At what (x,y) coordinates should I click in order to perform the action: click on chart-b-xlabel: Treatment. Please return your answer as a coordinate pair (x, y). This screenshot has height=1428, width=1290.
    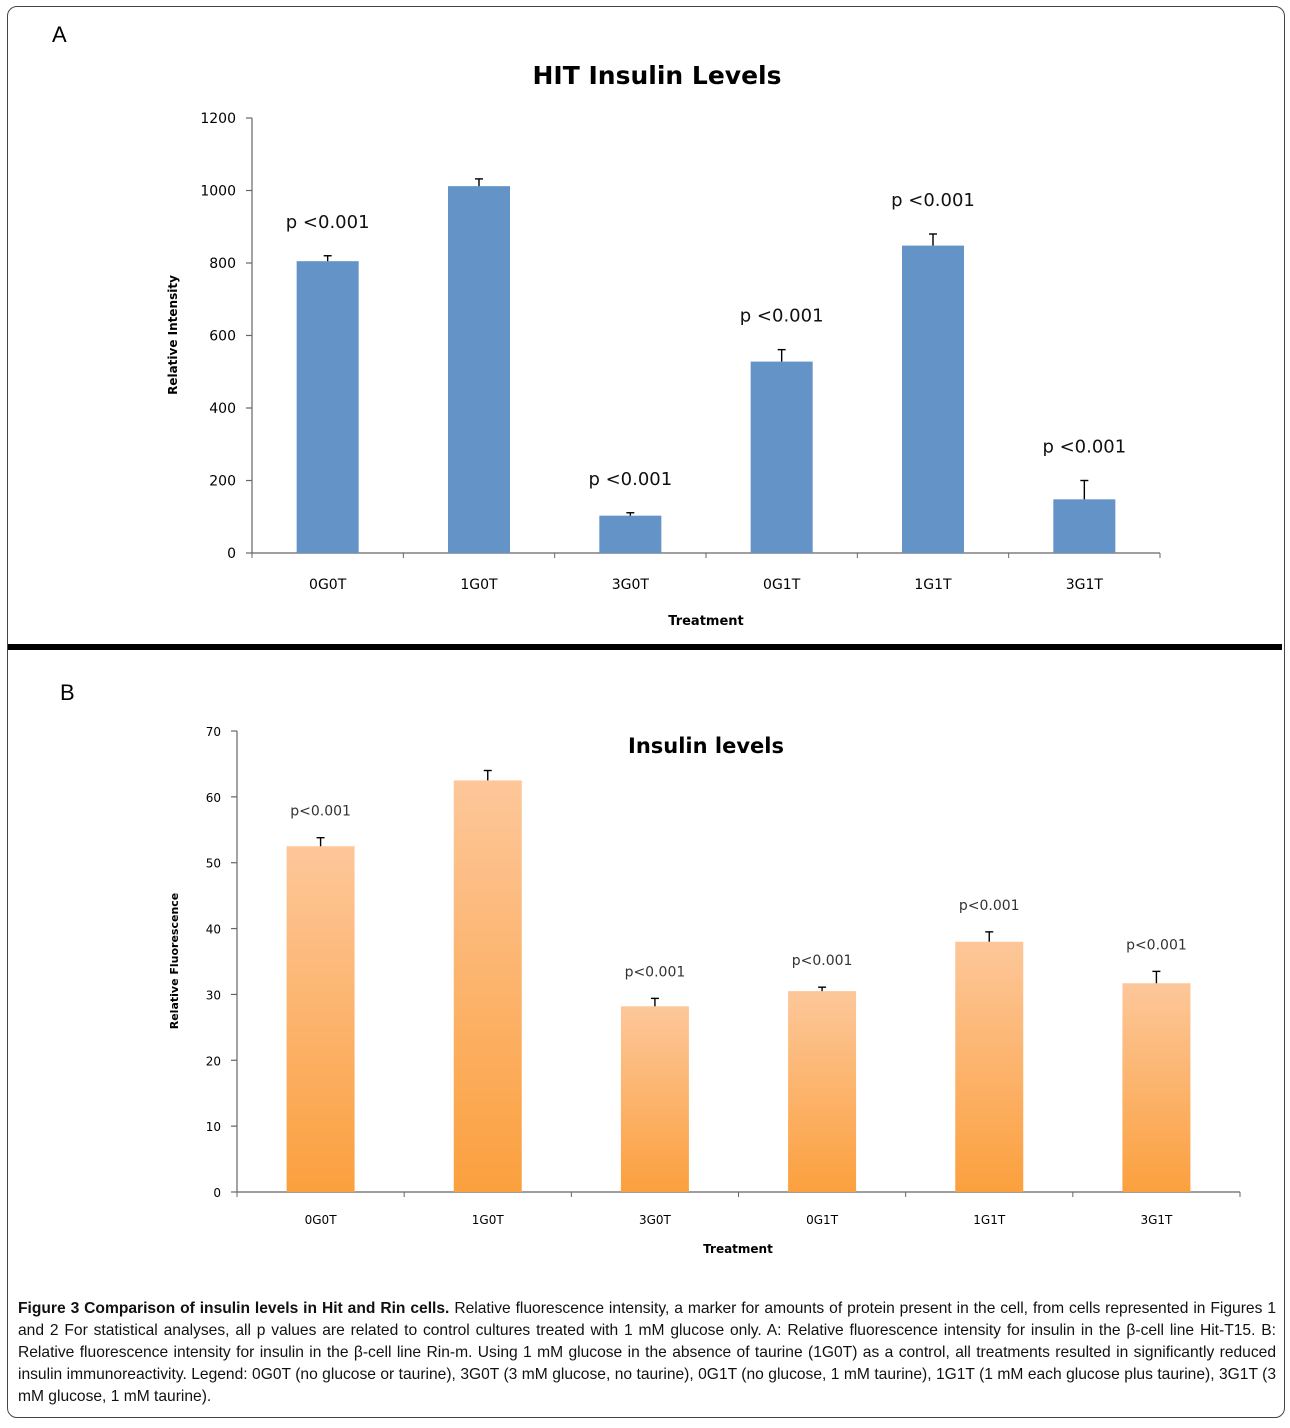
    Looking at the image, I should click on (738, 1249).